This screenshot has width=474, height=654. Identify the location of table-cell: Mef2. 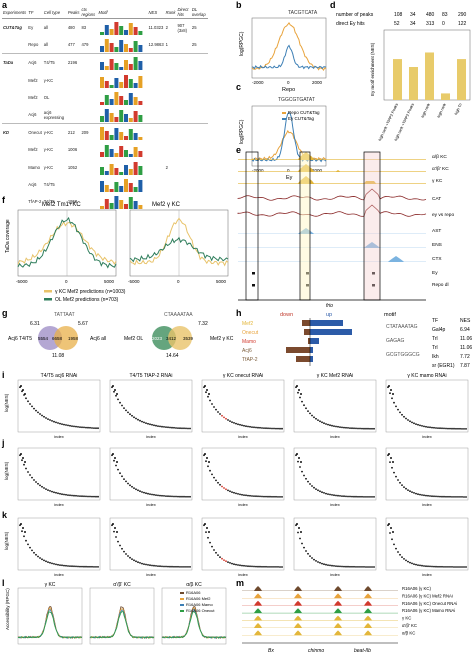
(33, 97).